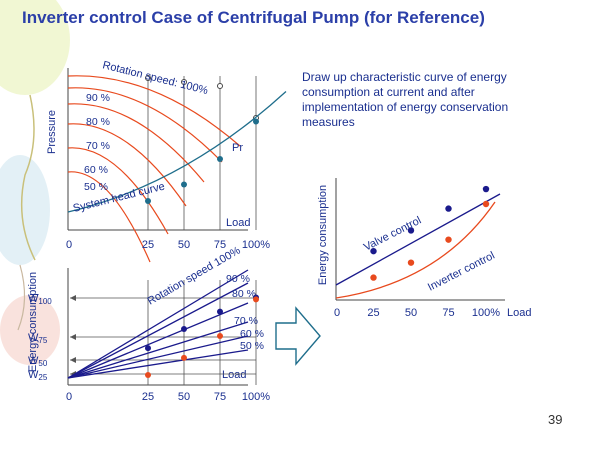 The width and height of the screenshot is (600, 450). I want to click on energy-x-tick: 75, so click(220, 397).